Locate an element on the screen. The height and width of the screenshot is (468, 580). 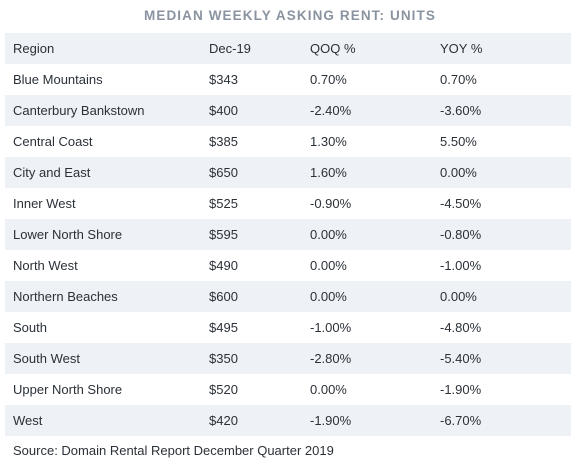
cell-rent: $595 is located at coordinates (251, 234).